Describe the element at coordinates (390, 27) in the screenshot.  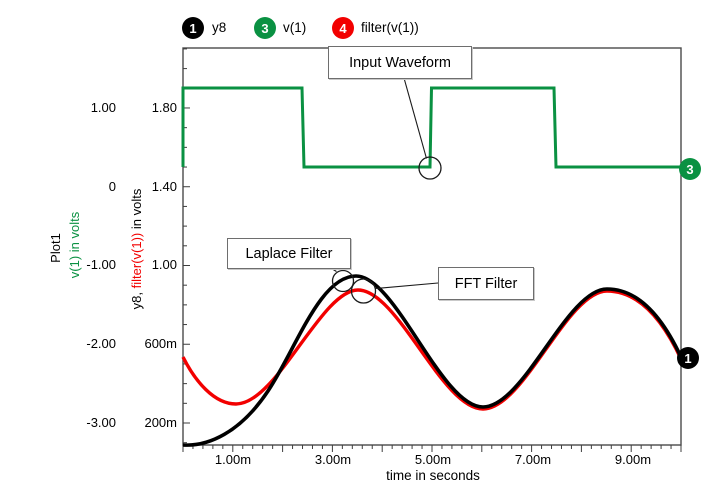
I see `legend-label-filter-v1: filter(v(1))` at that location.